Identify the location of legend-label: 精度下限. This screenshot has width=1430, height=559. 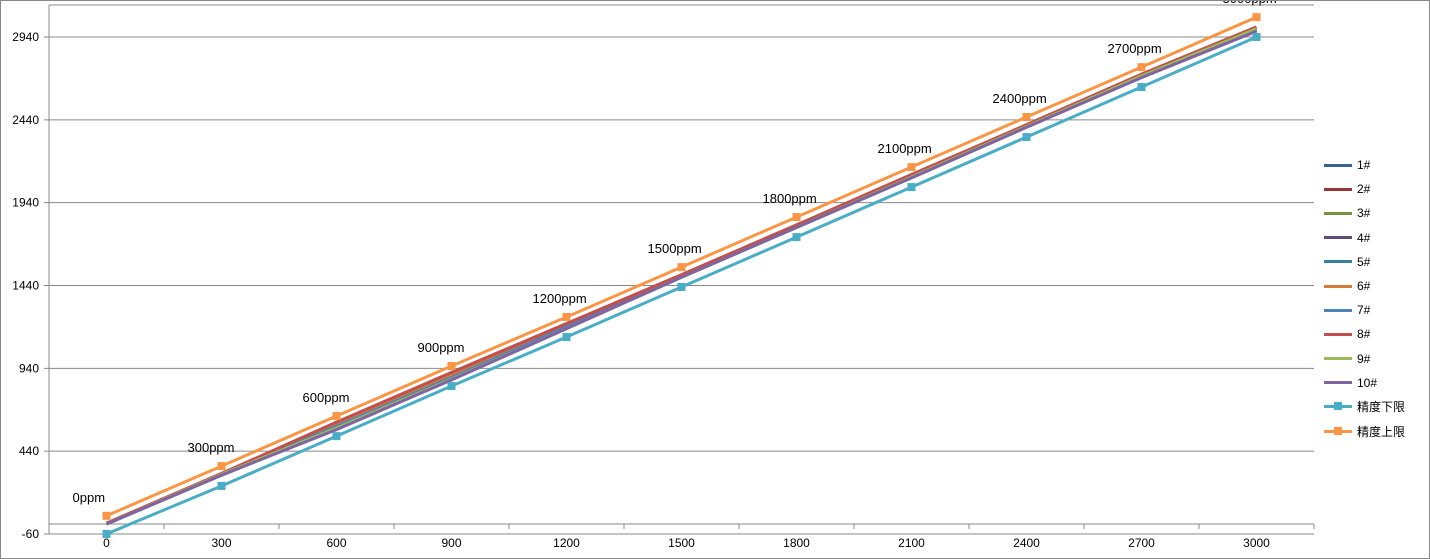
(1381, 407).